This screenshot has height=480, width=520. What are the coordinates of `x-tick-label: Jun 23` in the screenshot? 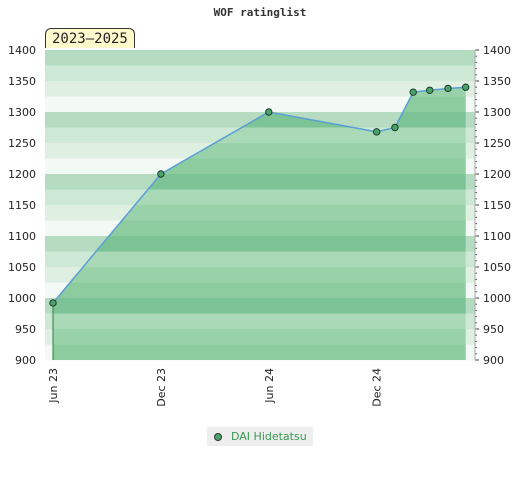 It's located at (53, 386).